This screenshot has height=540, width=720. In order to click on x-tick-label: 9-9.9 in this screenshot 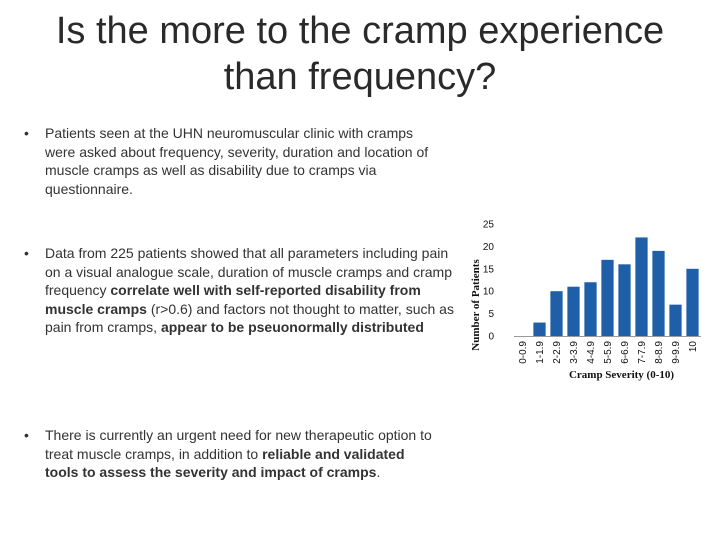, I will do `click(676, 352)`.